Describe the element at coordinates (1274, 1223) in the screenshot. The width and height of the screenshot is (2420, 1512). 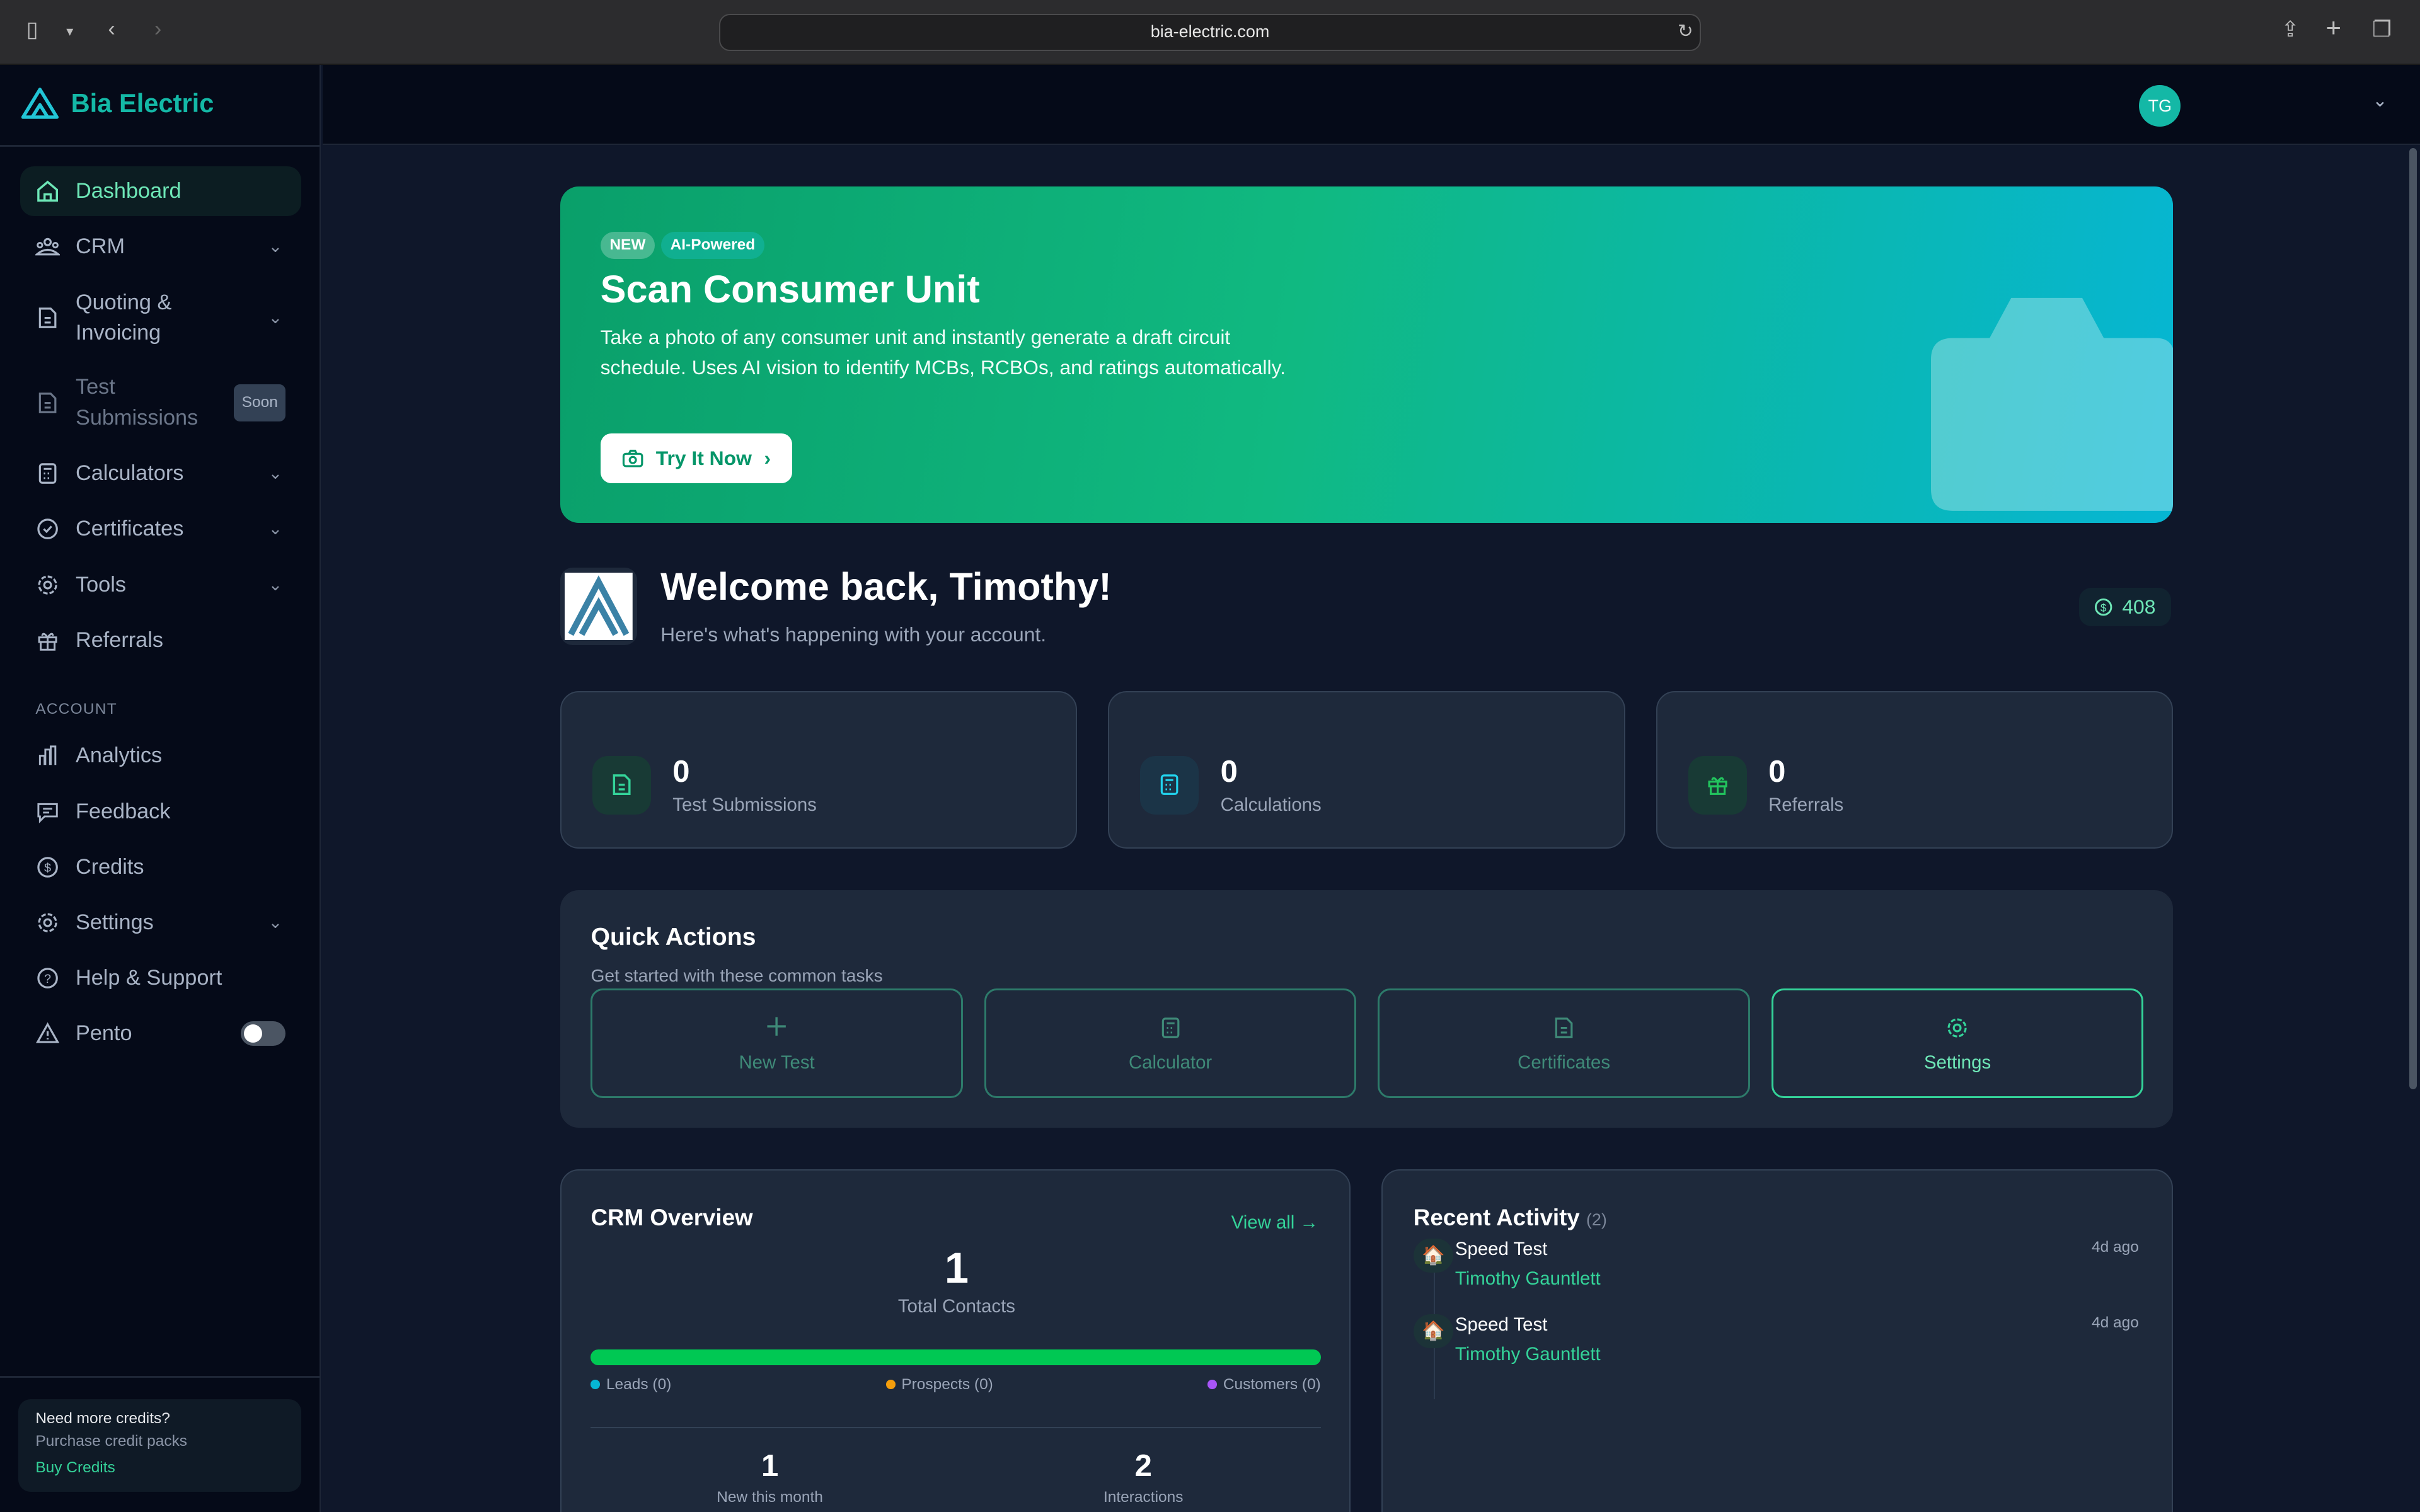
I see `view-all-link: View all →` at that location.